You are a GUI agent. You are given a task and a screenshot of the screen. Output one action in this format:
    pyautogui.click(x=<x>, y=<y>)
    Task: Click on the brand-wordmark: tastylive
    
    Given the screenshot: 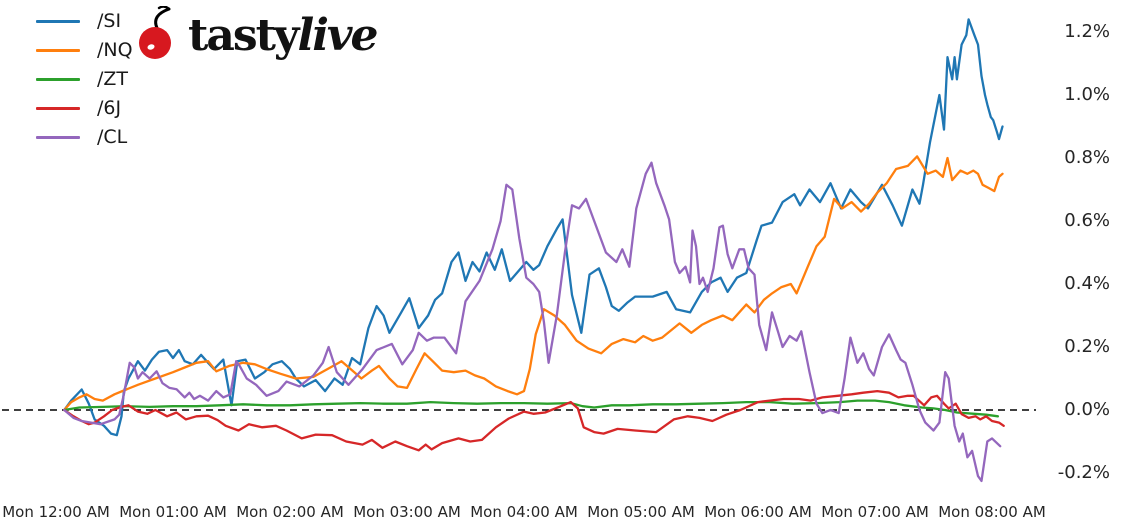 What is the action you would take?
    pyautogui.click(x=283, y=36)
    